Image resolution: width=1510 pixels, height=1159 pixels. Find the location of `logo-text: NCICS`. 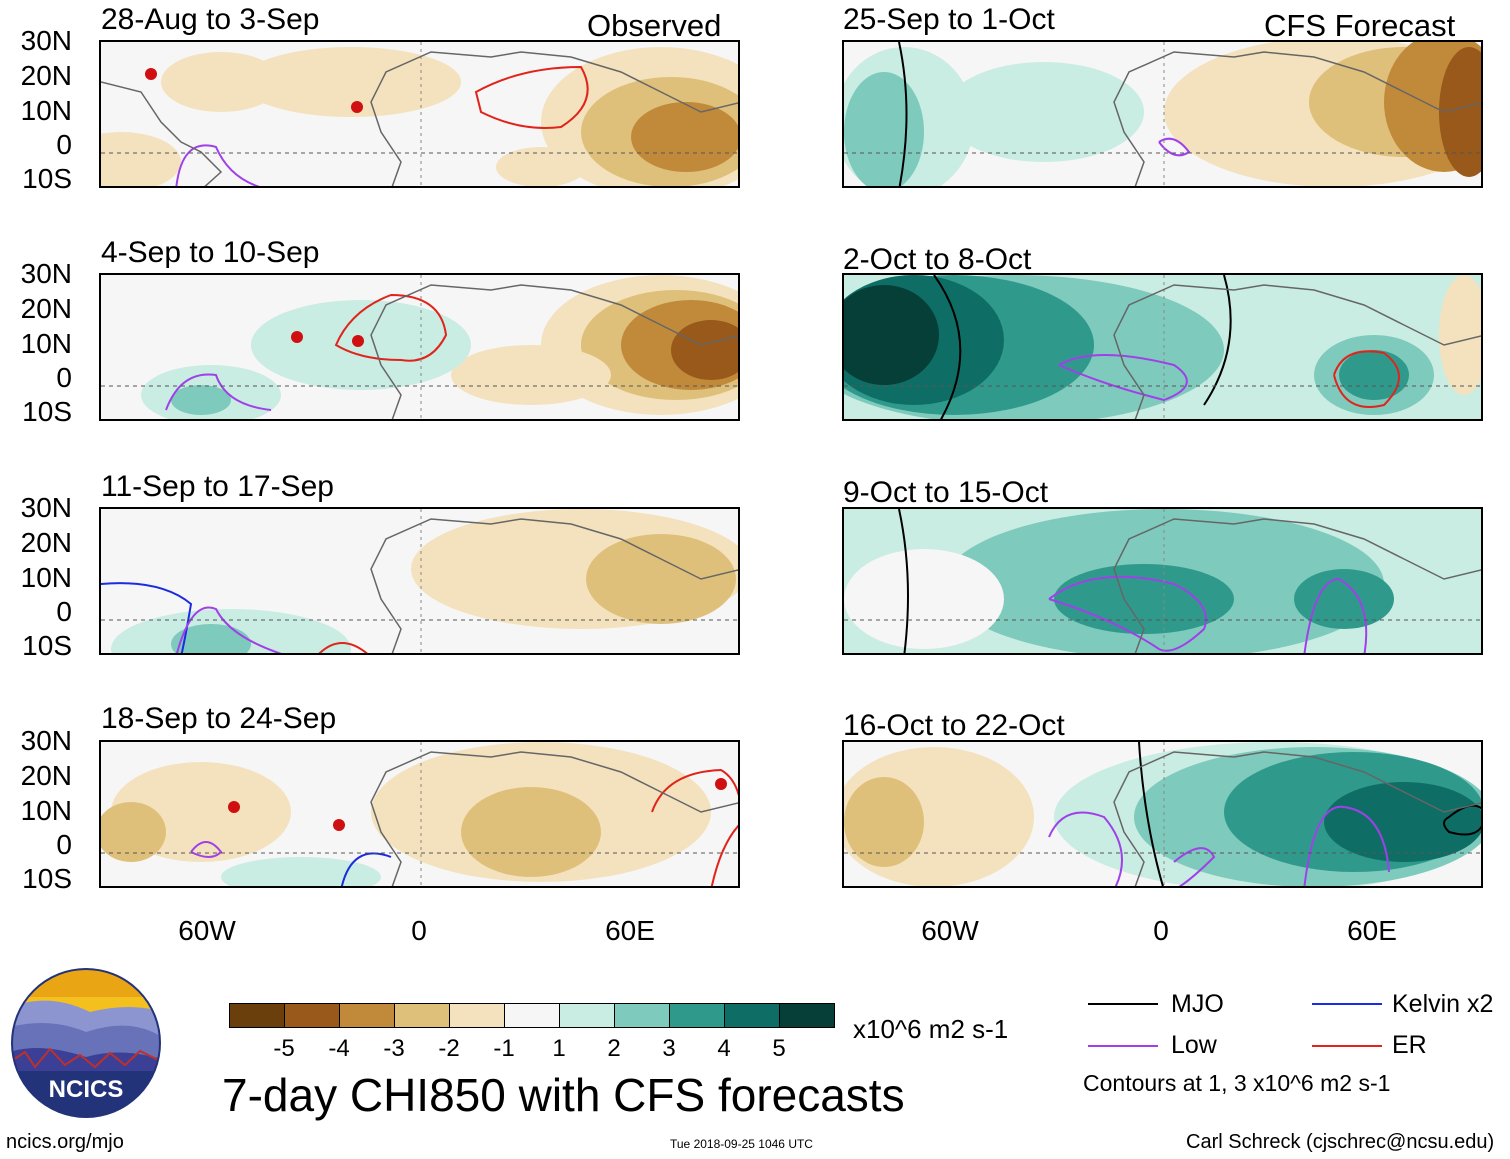

logo-text: NCICS is located at coordinates (86, 1089).